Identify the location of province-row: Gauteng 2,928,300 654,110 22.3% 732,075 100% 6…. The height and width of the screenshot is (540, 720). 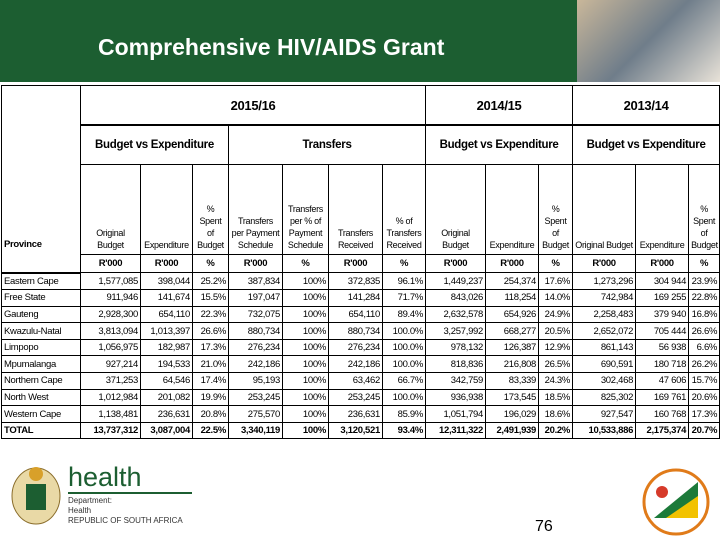
(360, 314).